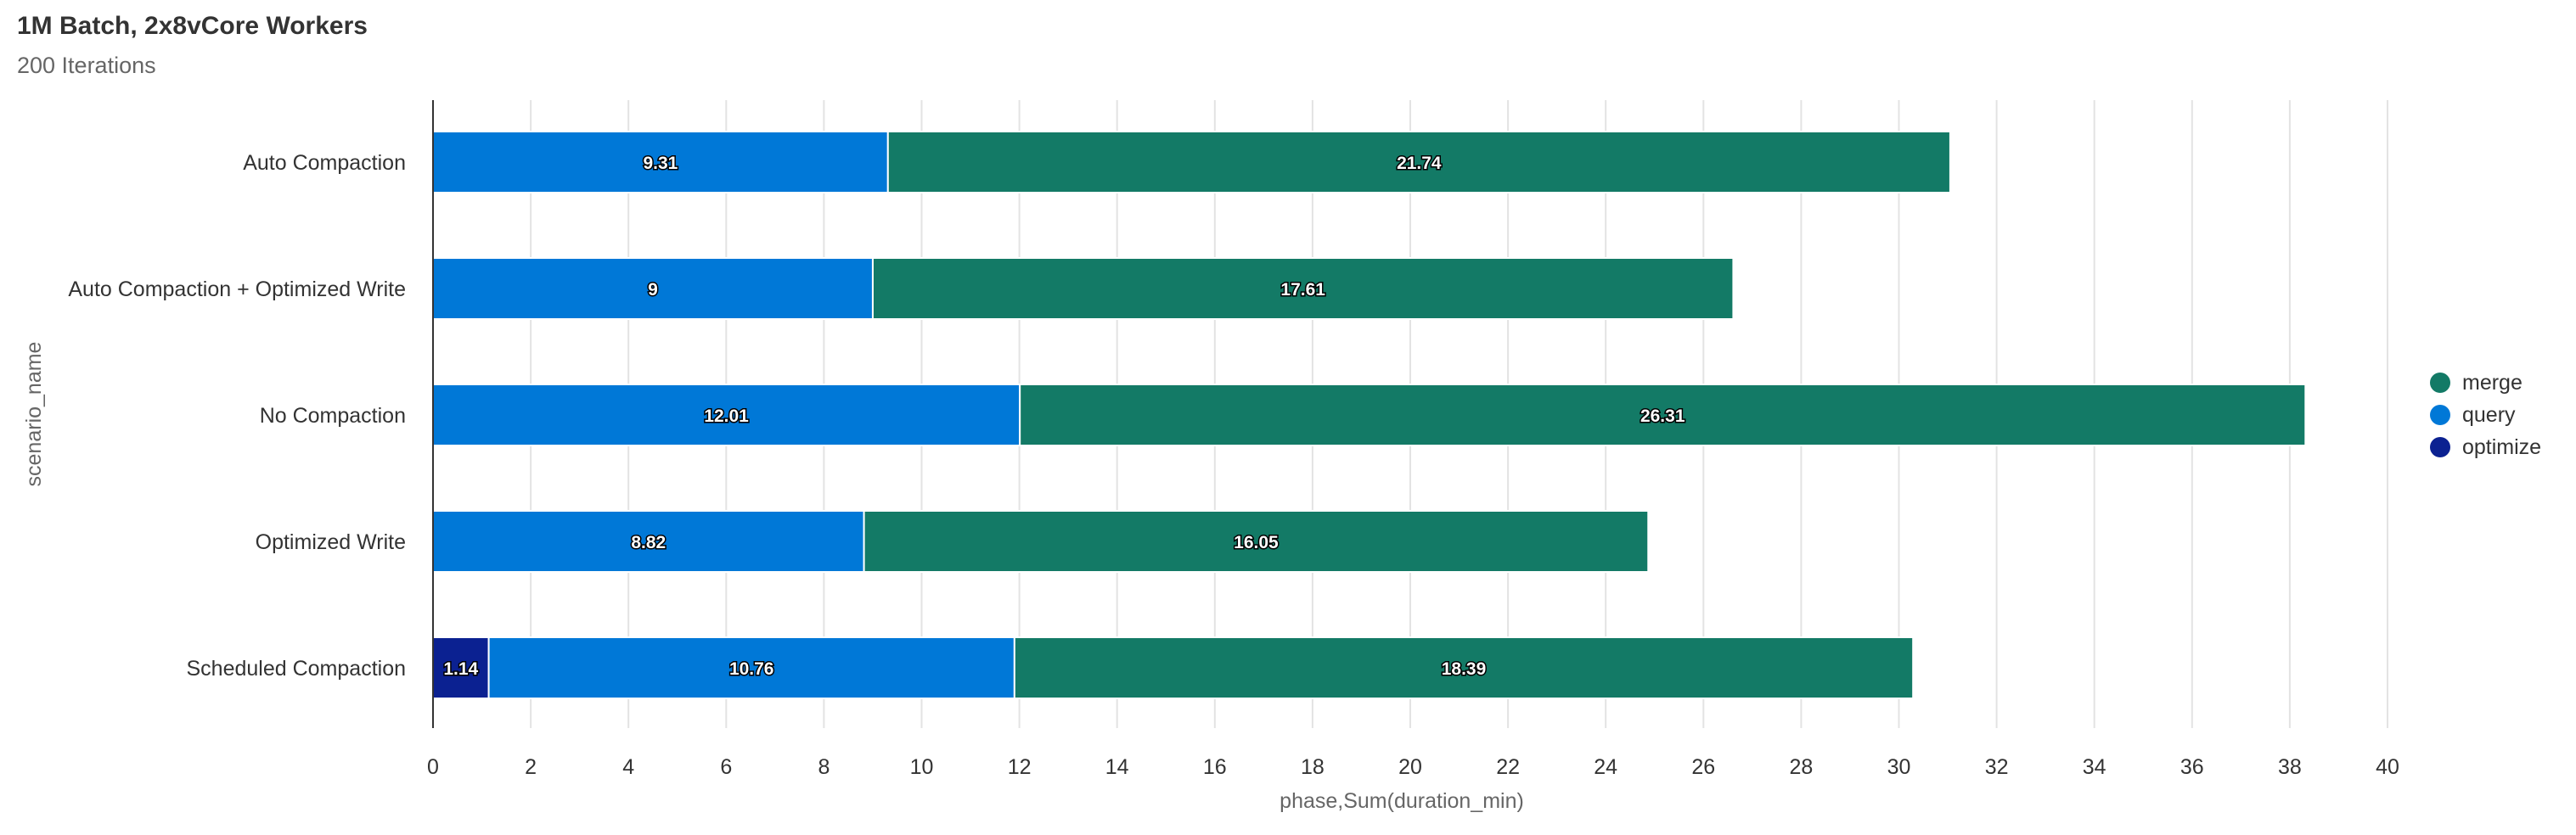  What do you see at coordinates (726, 767) in the screenshot?
I see `x-tick-label: 6` at bounding box center [726, 767].